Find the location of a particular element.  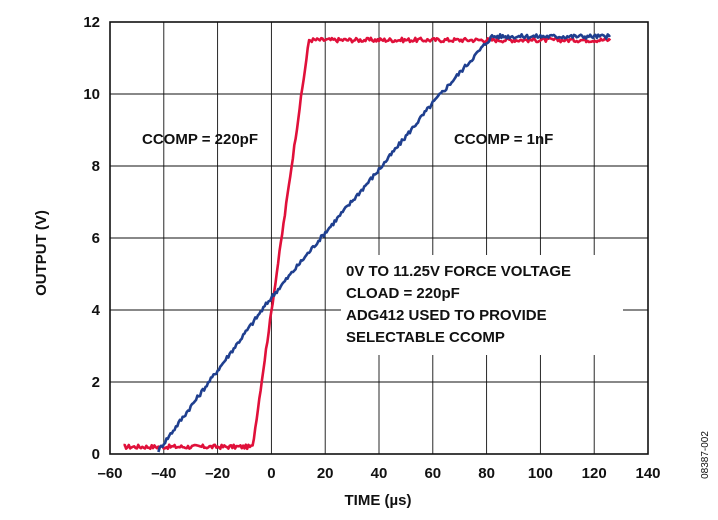

annotation-cload: CLOAD = 220pF is located at coordinates (403, 293).